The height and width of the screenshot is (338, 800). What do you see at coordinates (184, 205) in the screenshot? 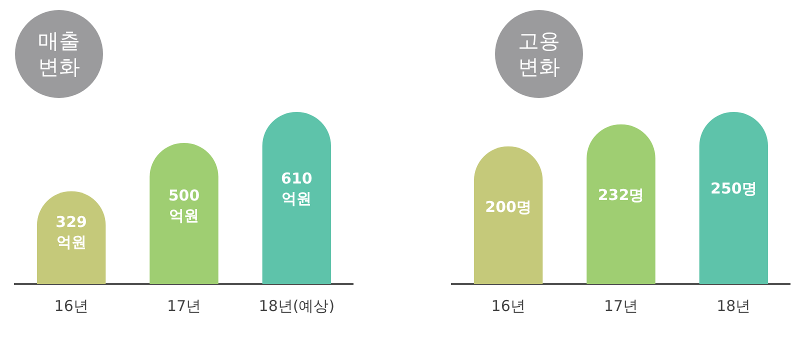
I see `data-label: 500 억원` at bounding box center [184, 205].